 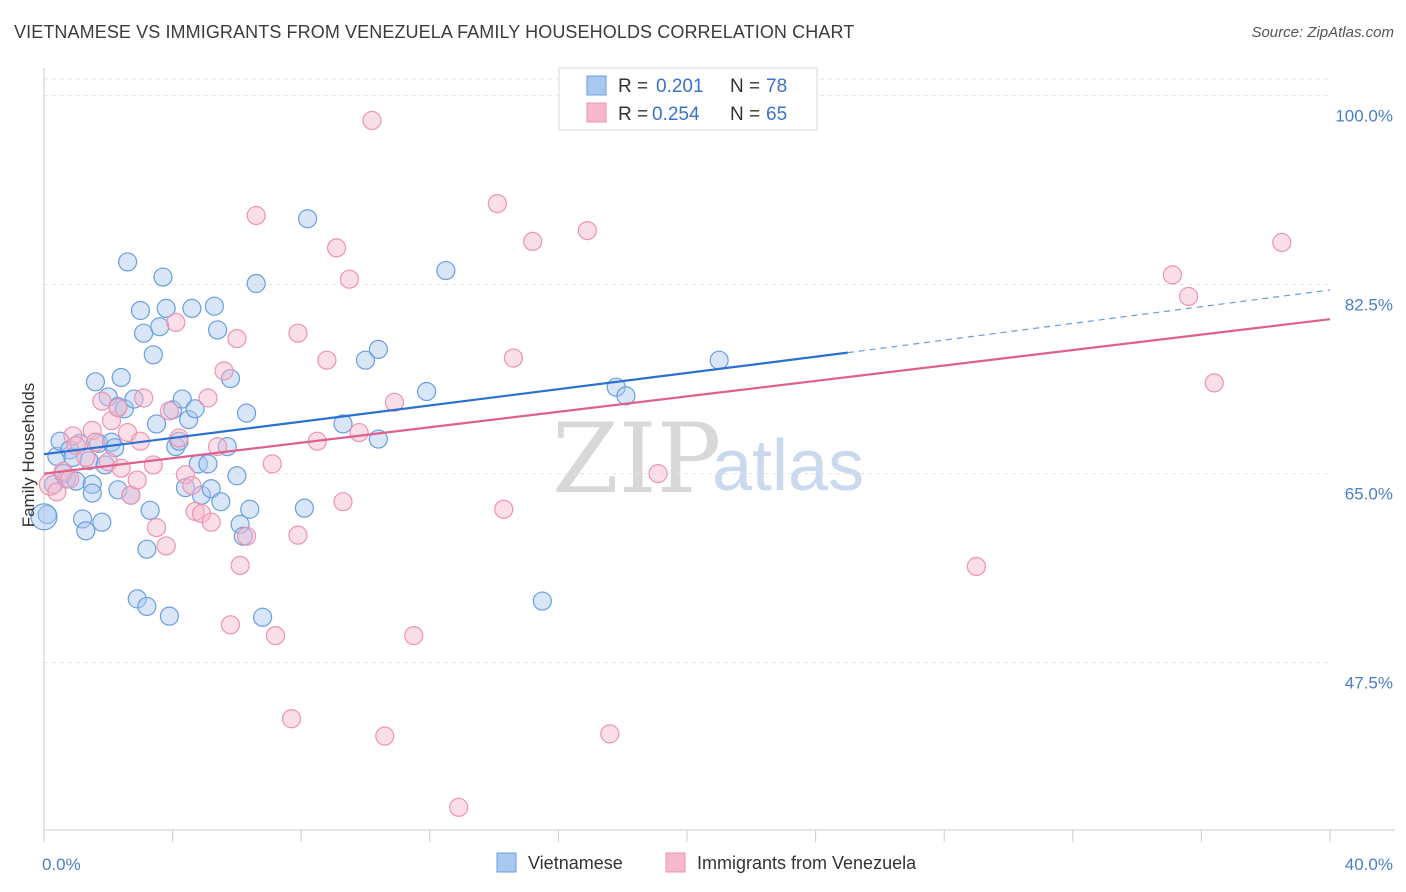 I want to click on trend-line-vietnamese-extension, so click(x=1089, y=321).